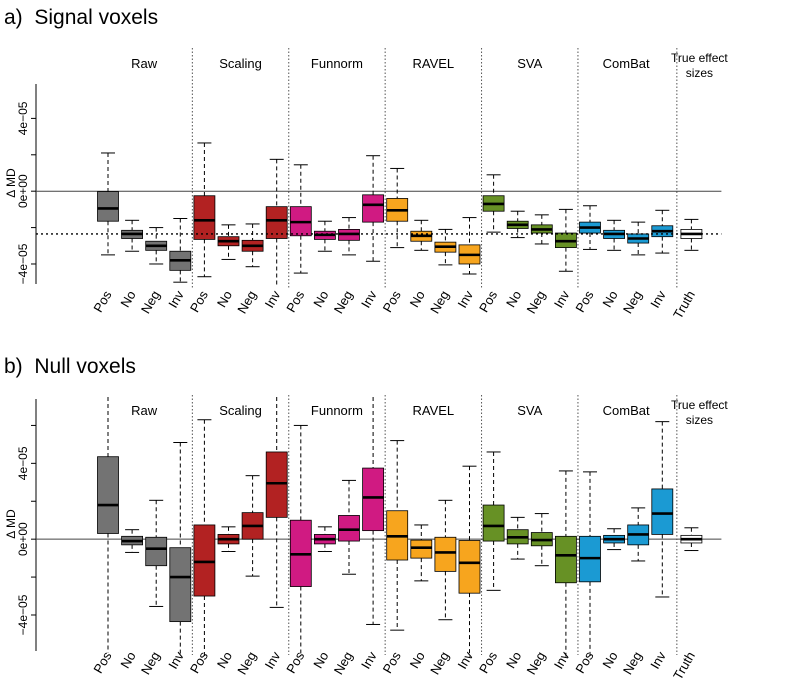 The image size is (800, 689). I want to click on box-sva-neg: Neg, so click(538, 265).